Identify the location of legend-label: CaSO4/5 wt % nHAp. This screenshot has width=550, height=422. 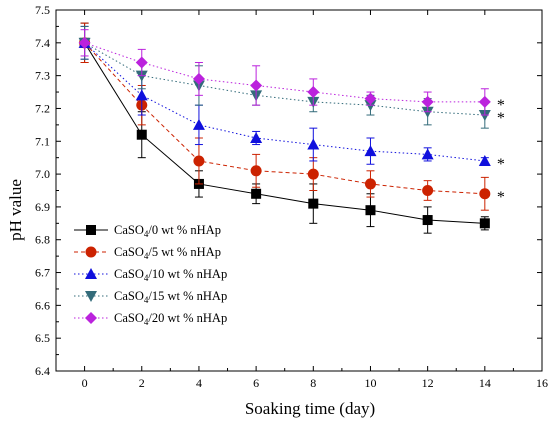
(167, 253).